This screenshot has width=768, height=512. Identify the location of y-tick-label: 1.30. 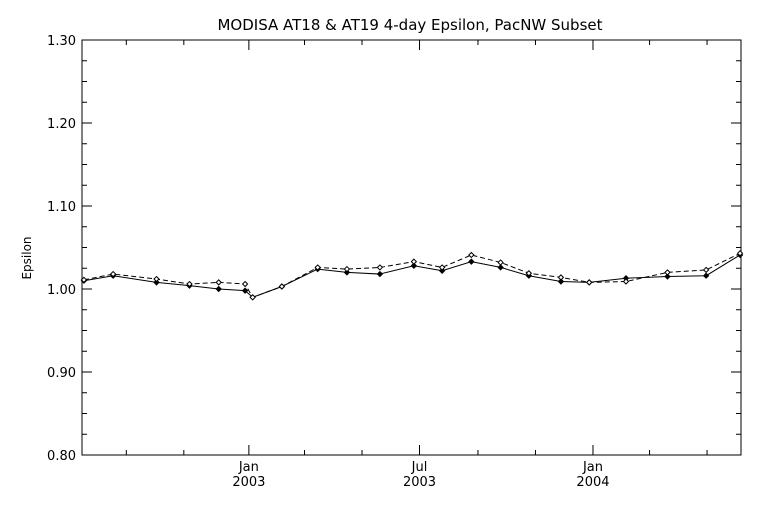
(61, 41).